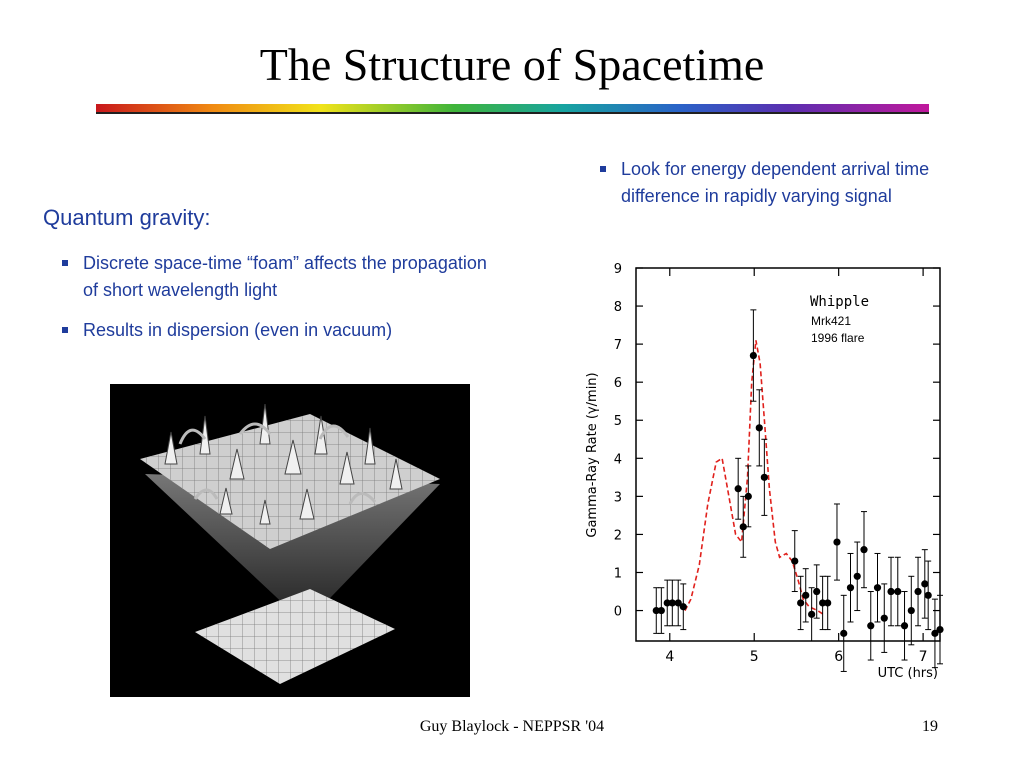 This screenshot has width=1024, height=768. Describe the element at coordinates (618, 307) in the screenshot. I see `y-tick-label: 8` at that location.